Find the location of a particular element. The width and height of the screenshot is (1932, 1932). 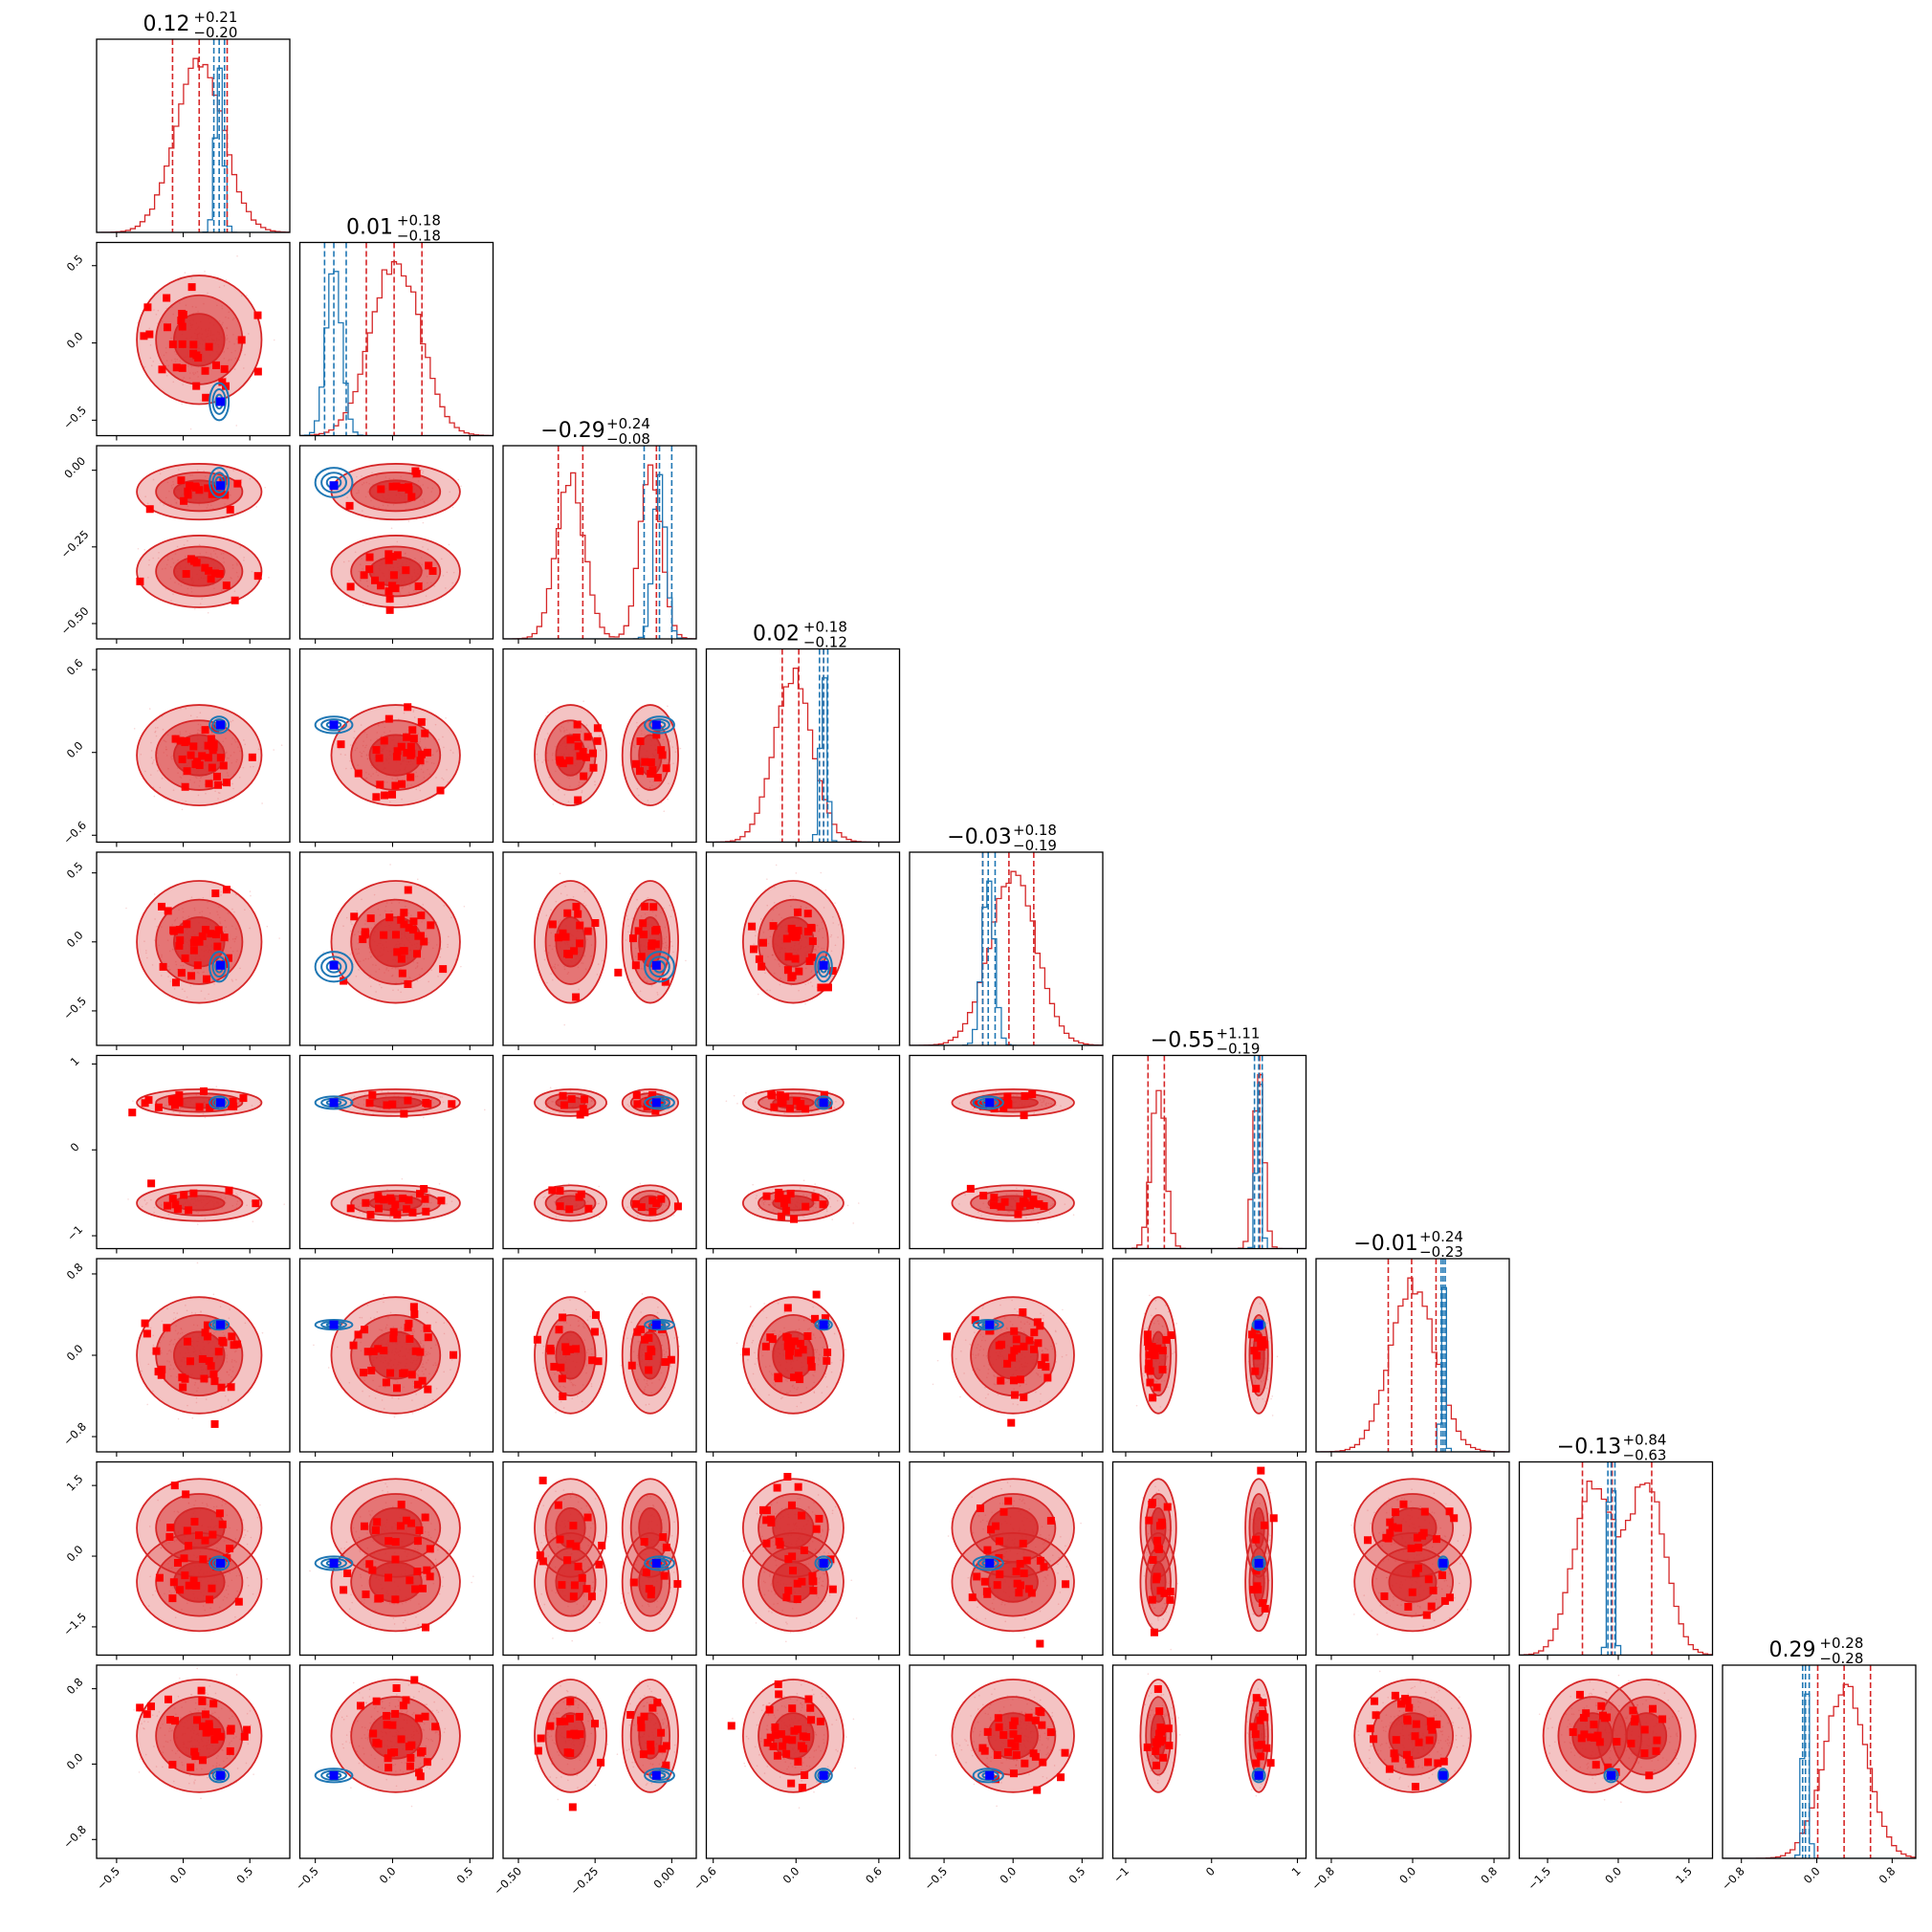

histogram-panel-7: −0.01 +0.24−0.23 is located at coordinates (1412, 1342).